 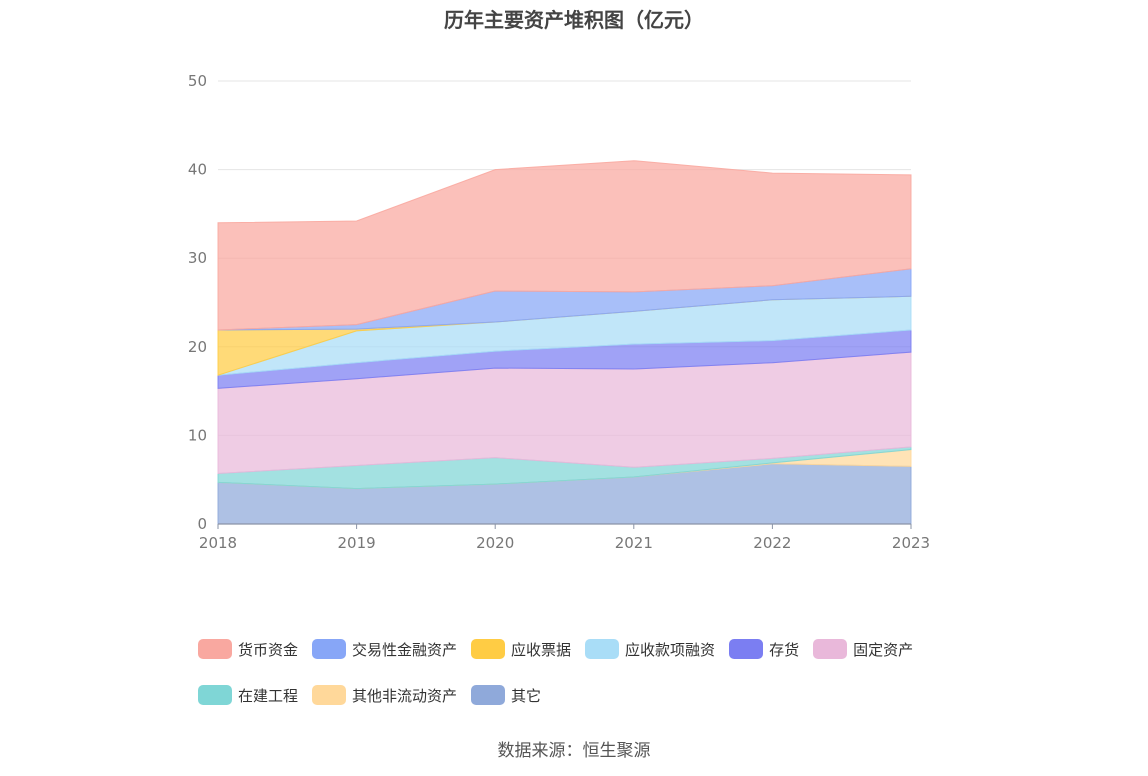 What do you see at coordinates (197, 81) in the screenshot?
I see `y-tick-label: 50` at bounding box center [197, 81].